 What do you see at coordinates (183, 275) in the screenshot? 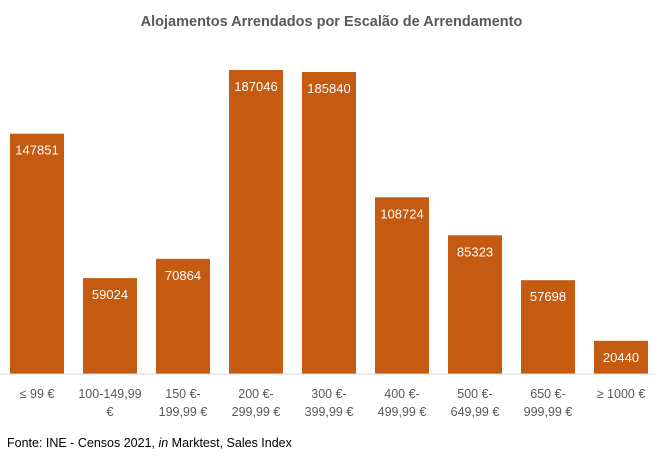
I see `data-label: 70864` at bounding box center [183, 275].